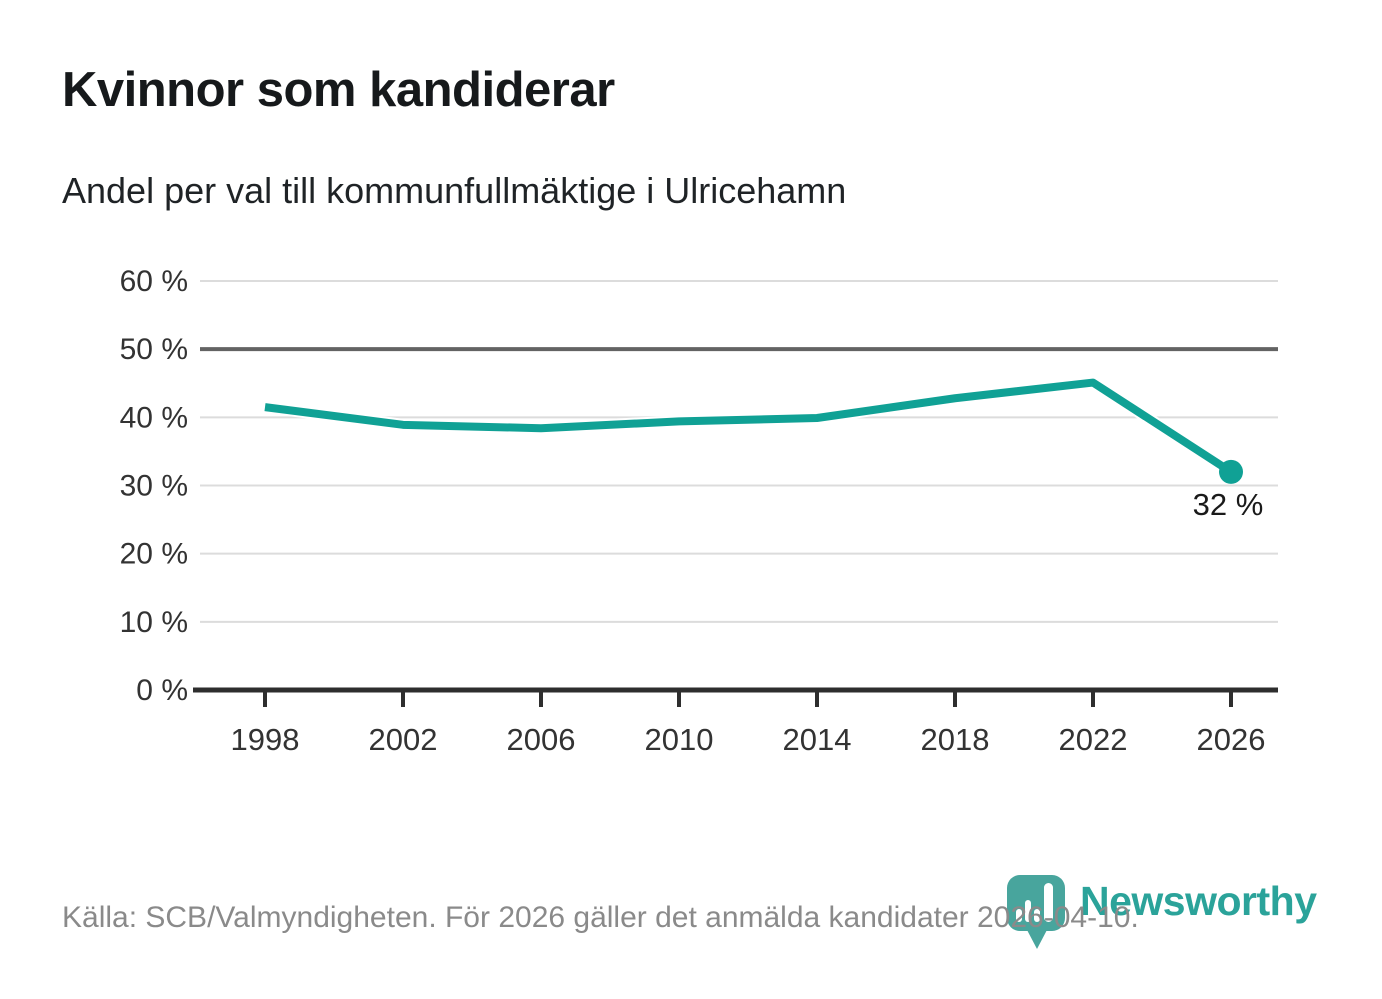 The width and height of the screenshot is (1382, 999). Describe the element at coordinates (541, 739) in the screenshot. I see `svg-text: 2006` at that location.